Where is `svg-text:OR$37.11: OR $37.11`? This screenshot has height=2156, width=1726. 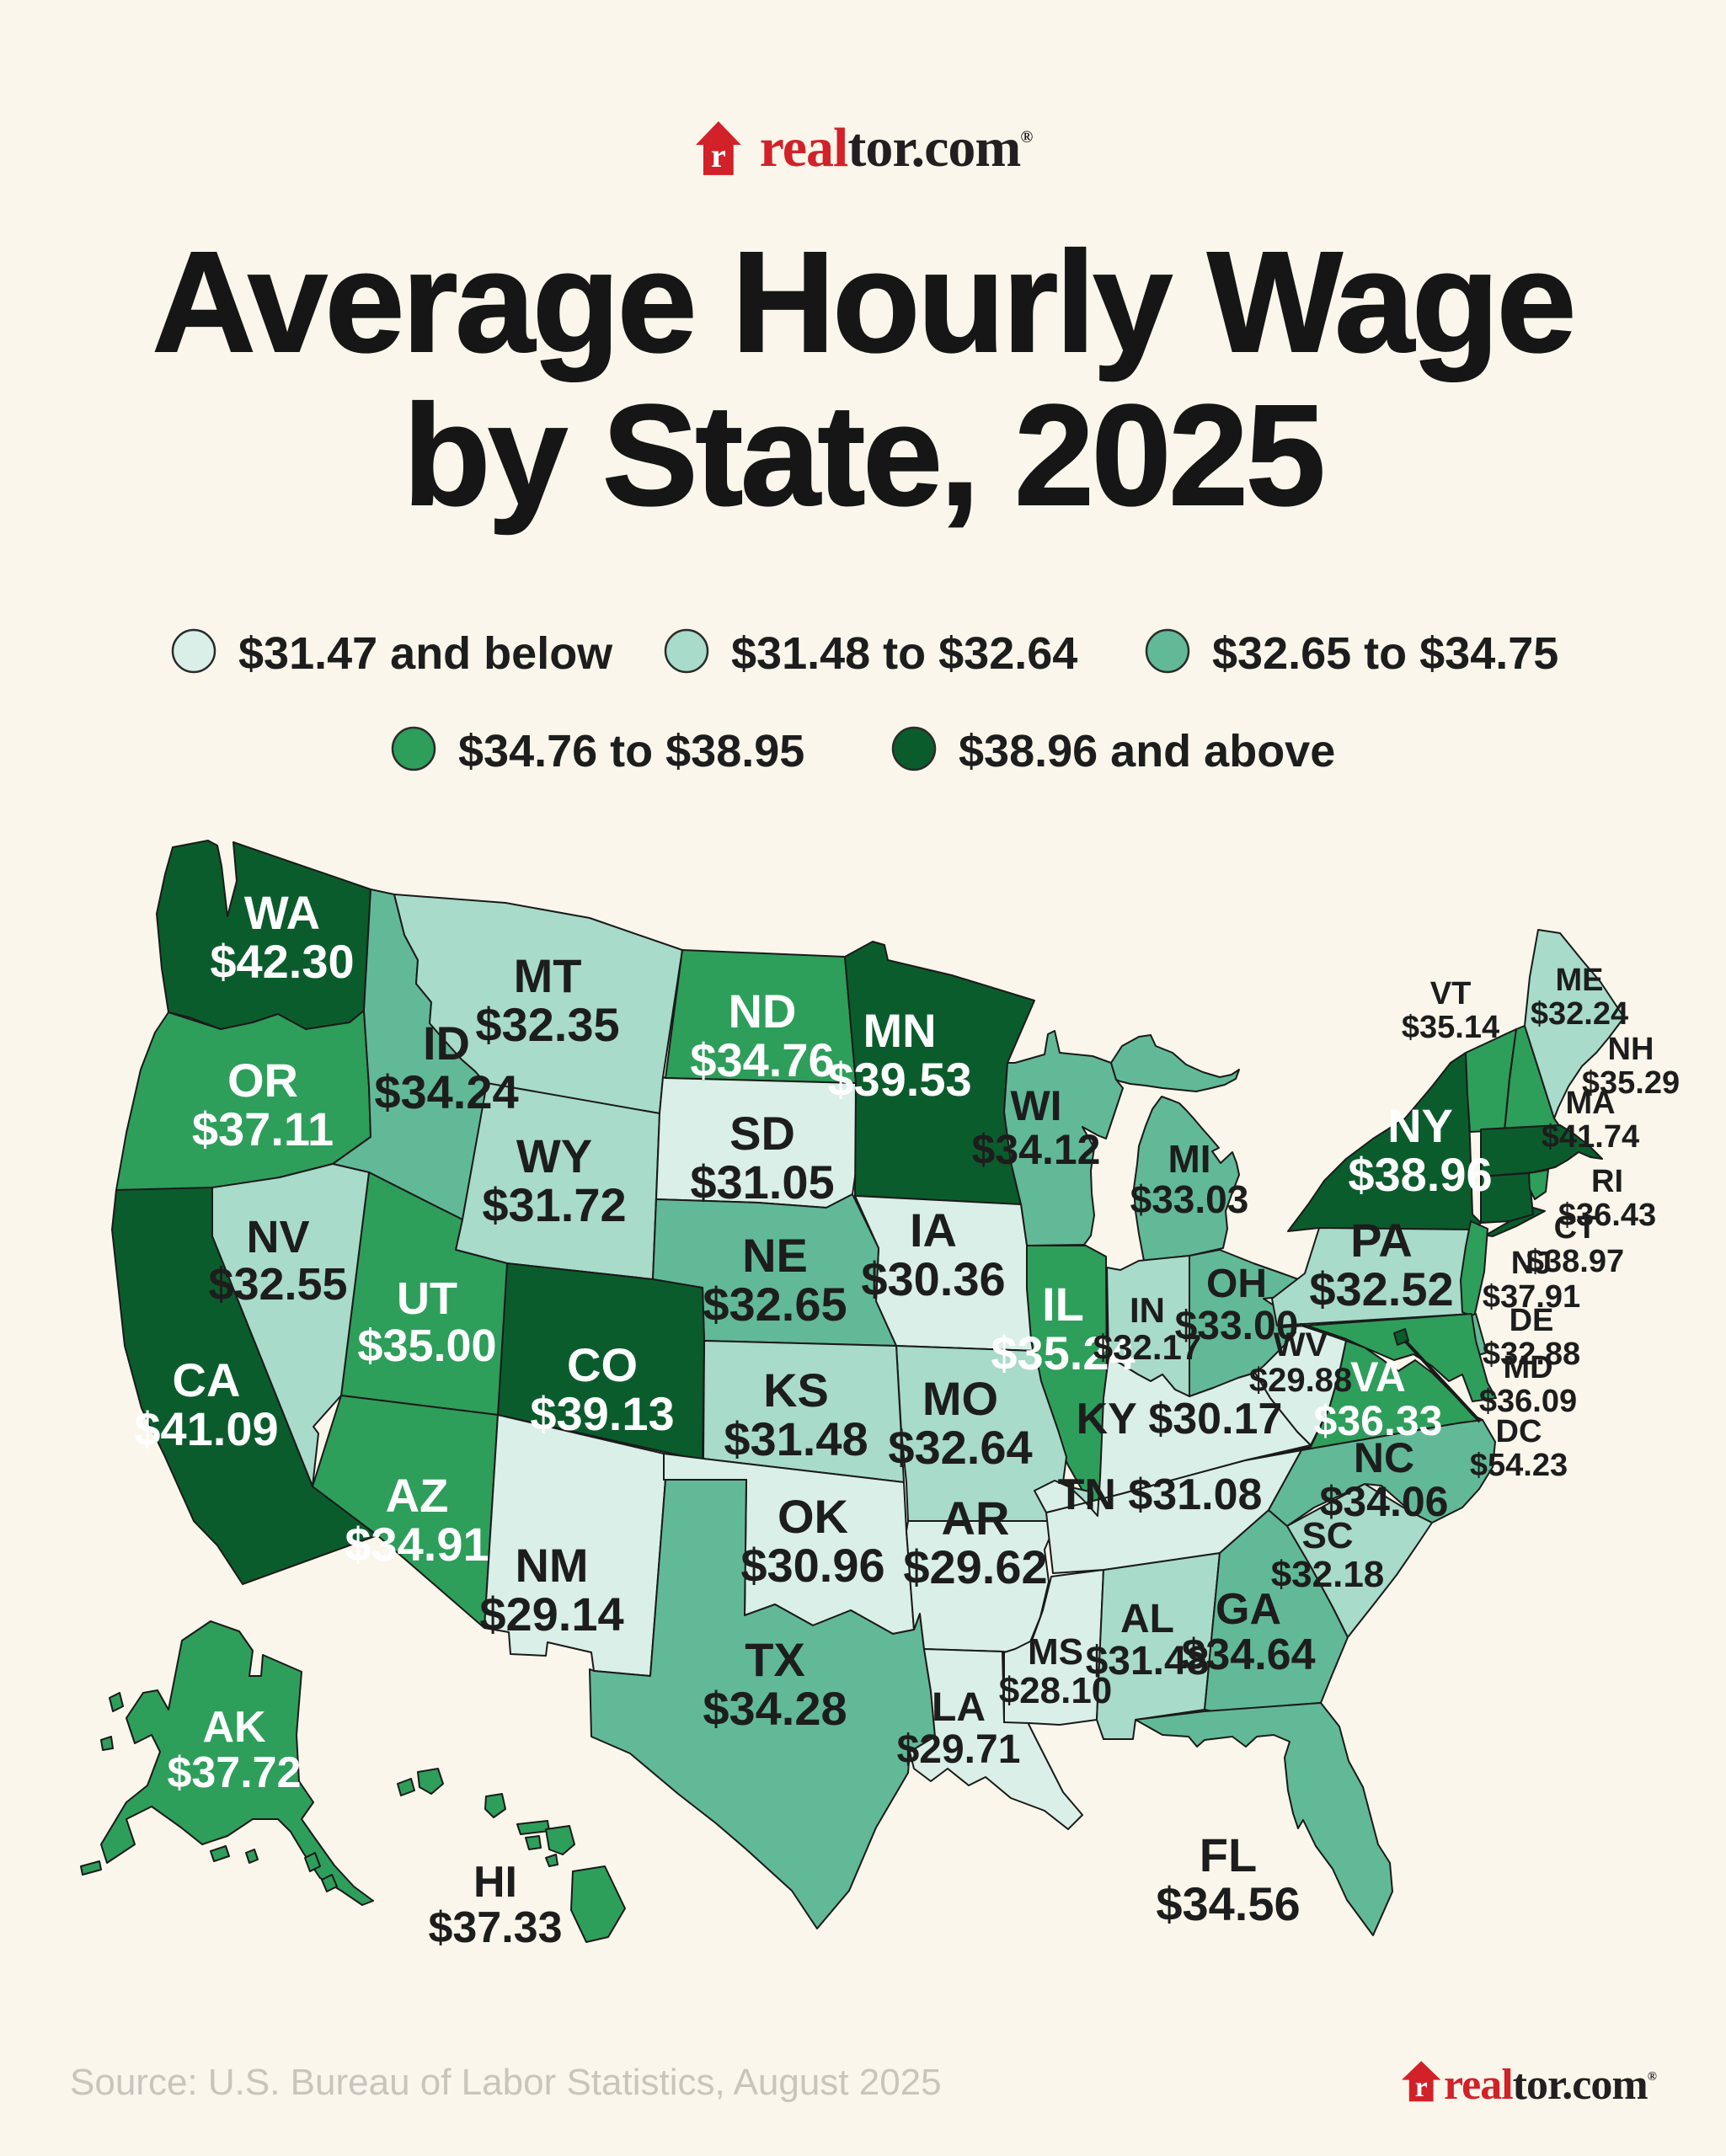
svg-text:OR$37.11: OR $37.11 is located at coordinates (263, 1104).